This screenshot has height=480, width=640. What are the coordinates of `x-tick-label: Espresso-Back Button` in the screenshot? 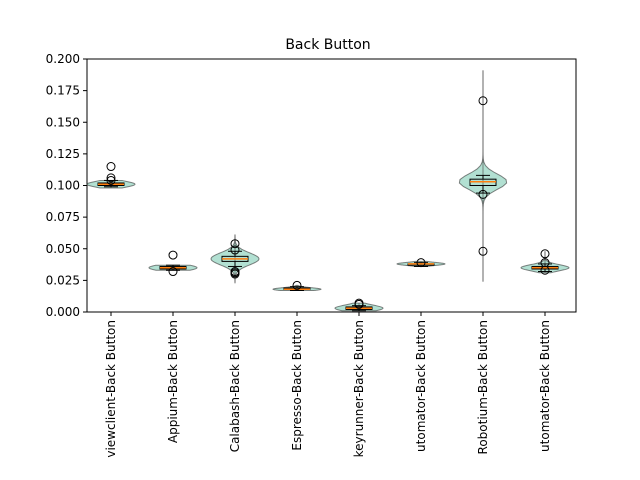 It's located at (297, 385).